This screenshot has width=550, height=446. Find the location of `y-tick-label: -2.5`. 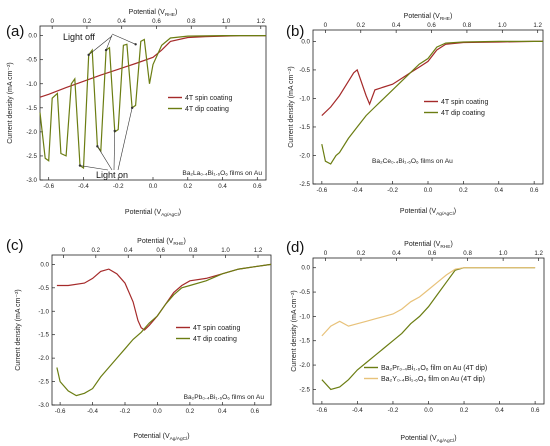

y-tick-label: -2.5 is located at coordinates (304, 389).